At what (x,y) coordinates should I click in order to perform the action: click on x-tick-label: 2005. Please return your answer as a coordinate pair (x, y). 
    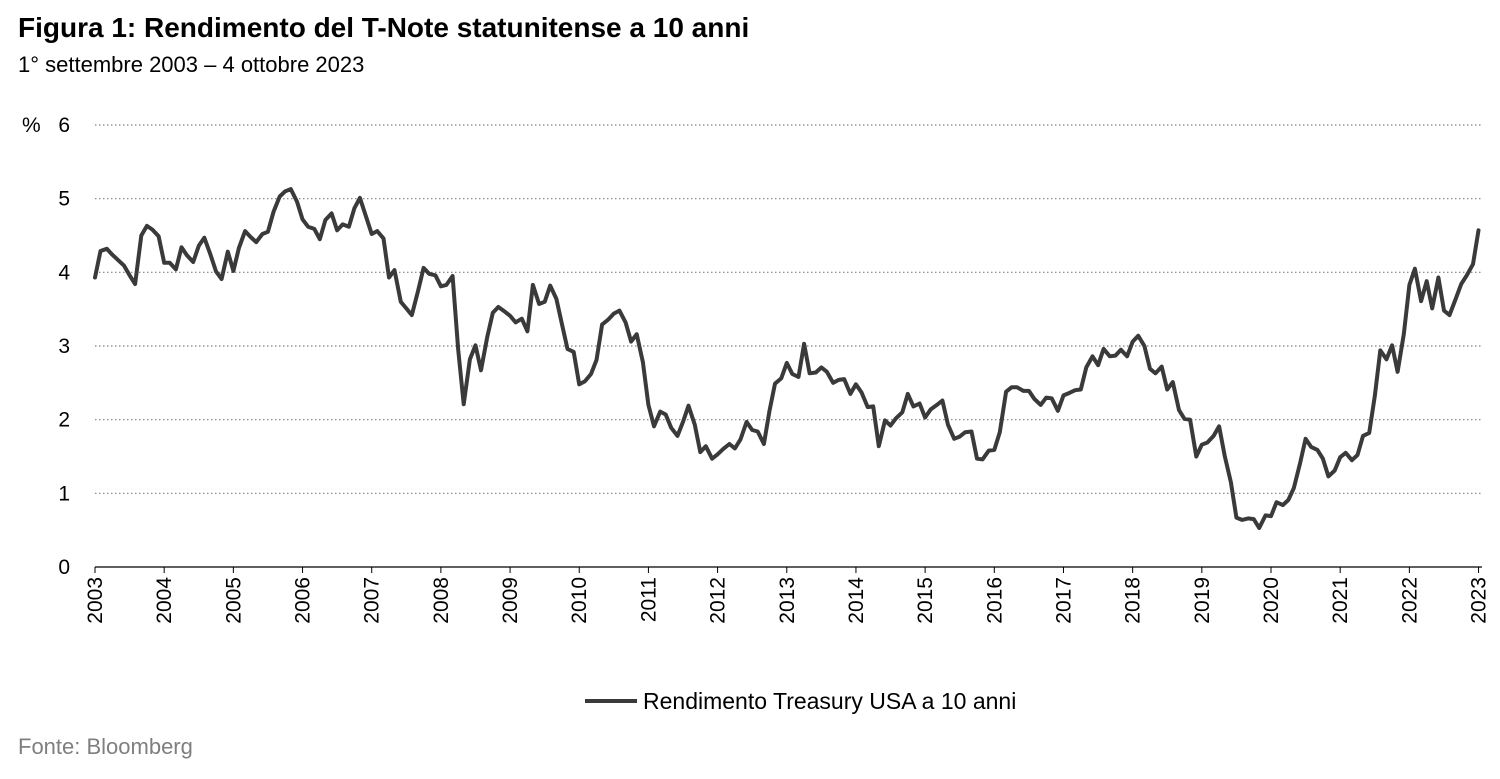
    Looking at the image, I should click on (233, 600).